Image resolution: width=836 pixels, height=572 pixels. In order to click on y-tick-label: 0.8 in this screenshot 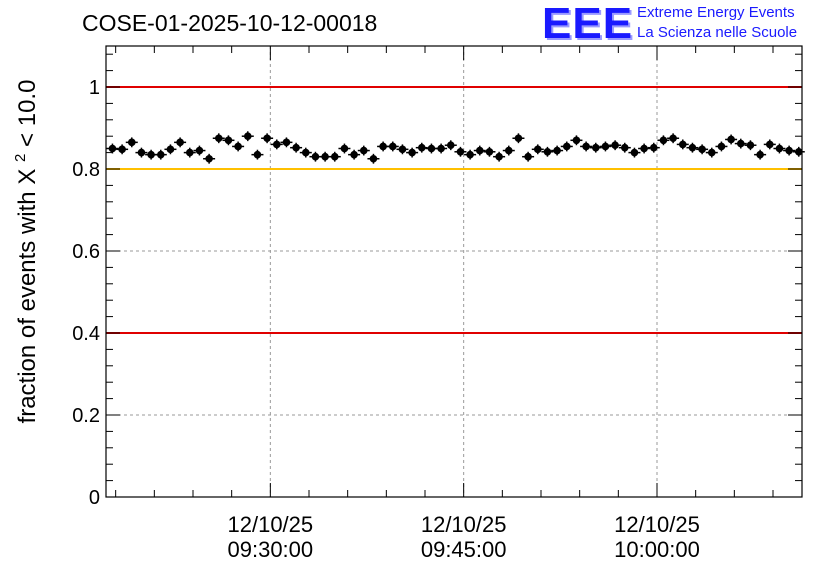, I will do `click(86, 170)`.